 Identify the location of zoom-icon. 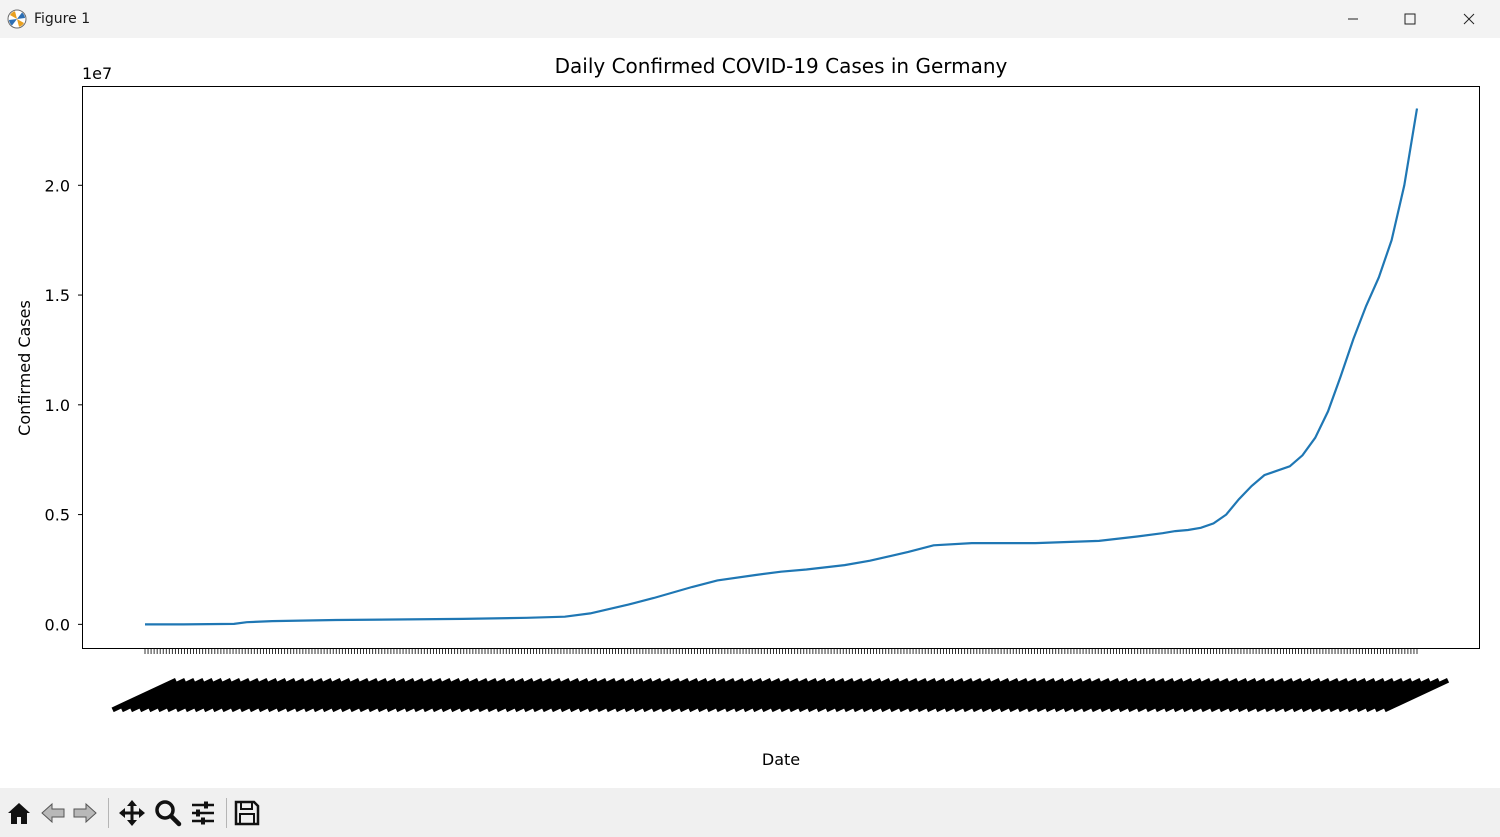
(168, 813).